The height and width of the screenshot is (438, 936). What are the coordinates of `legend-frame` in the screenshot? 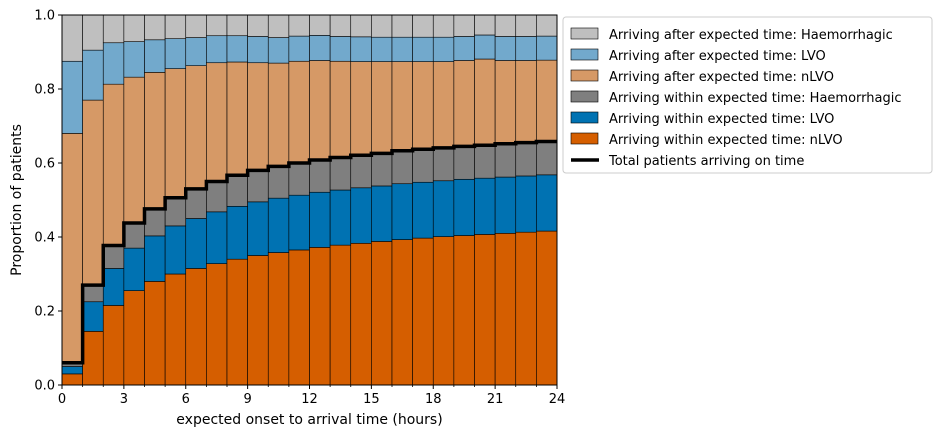 It's located at (747, 95).